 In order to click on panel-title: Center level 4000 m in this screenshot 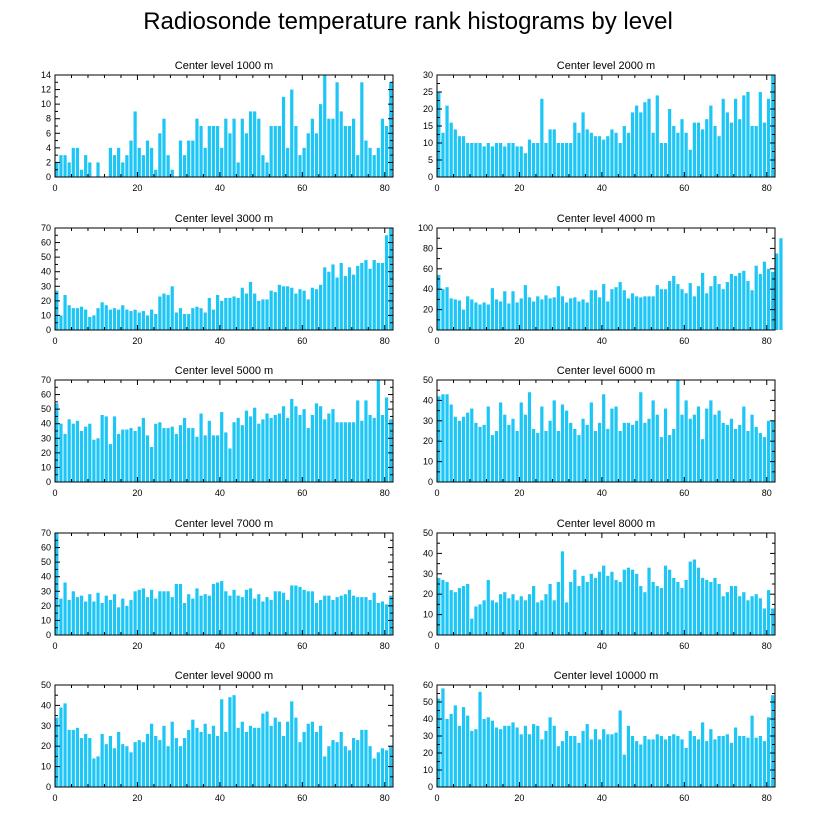, I will do `click(606, 219)`.